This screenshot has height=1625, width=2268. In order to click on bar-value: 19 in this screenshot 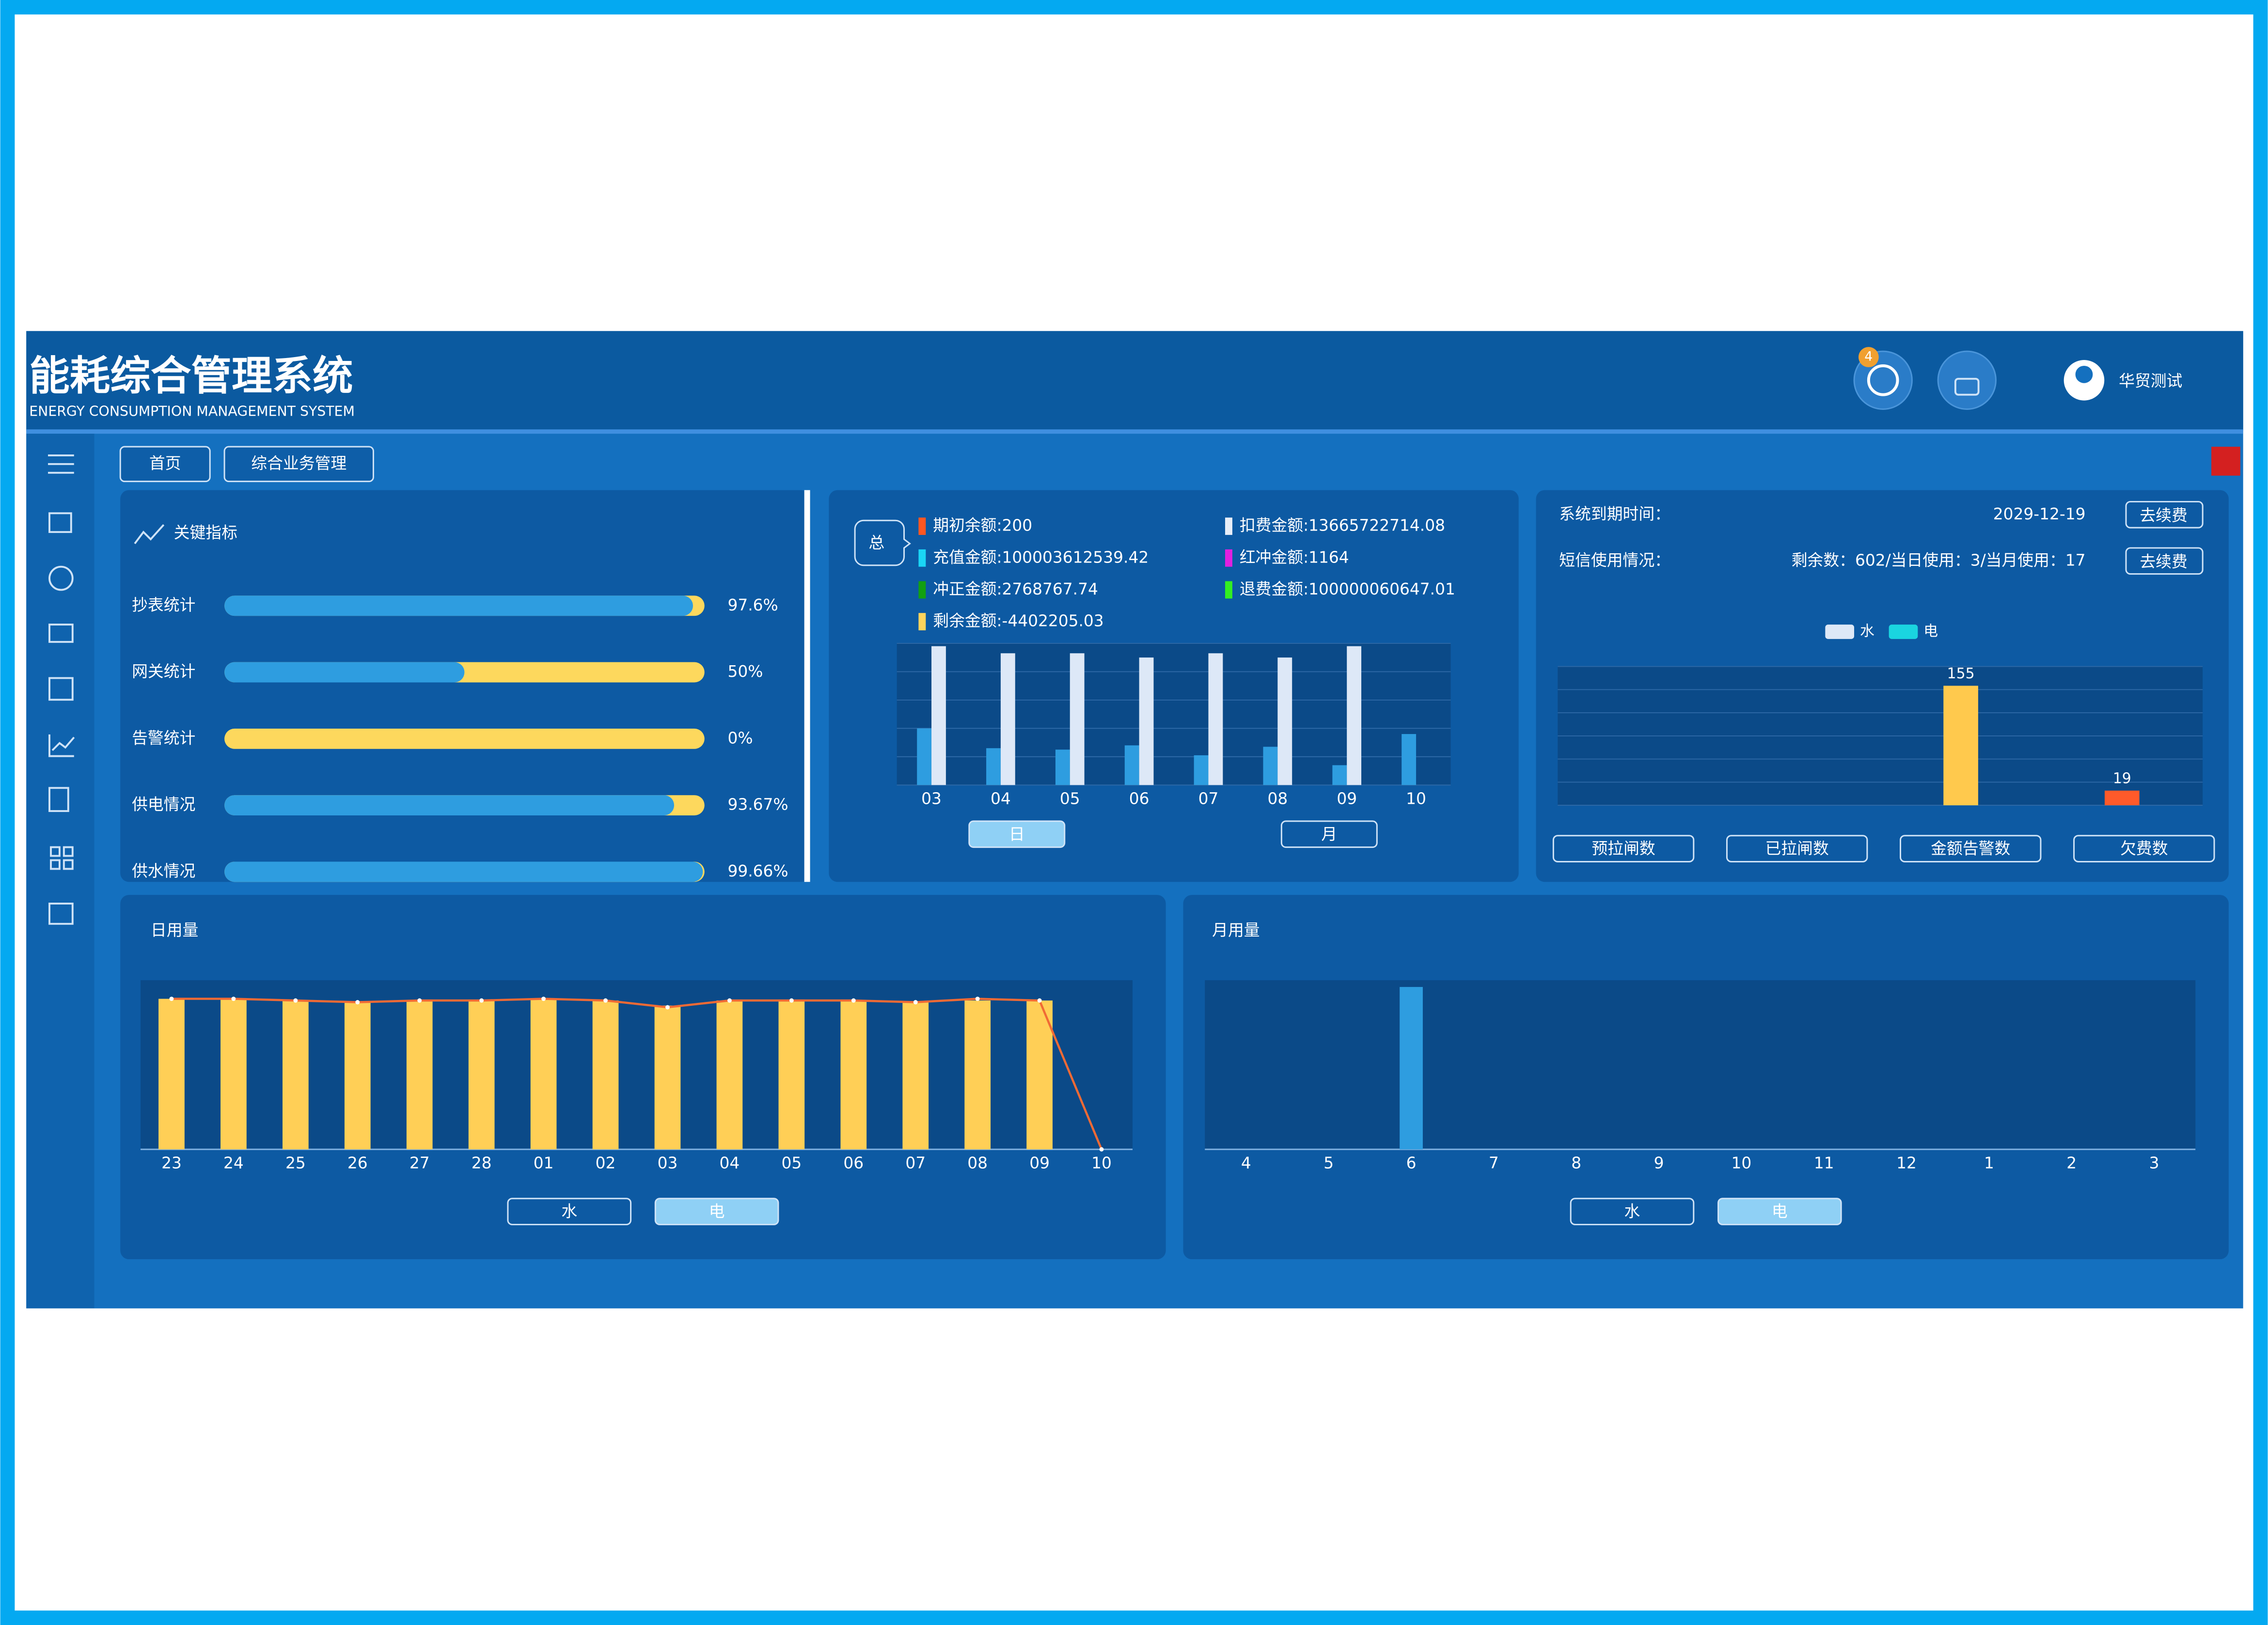, I will do `click(2122, 778)`.